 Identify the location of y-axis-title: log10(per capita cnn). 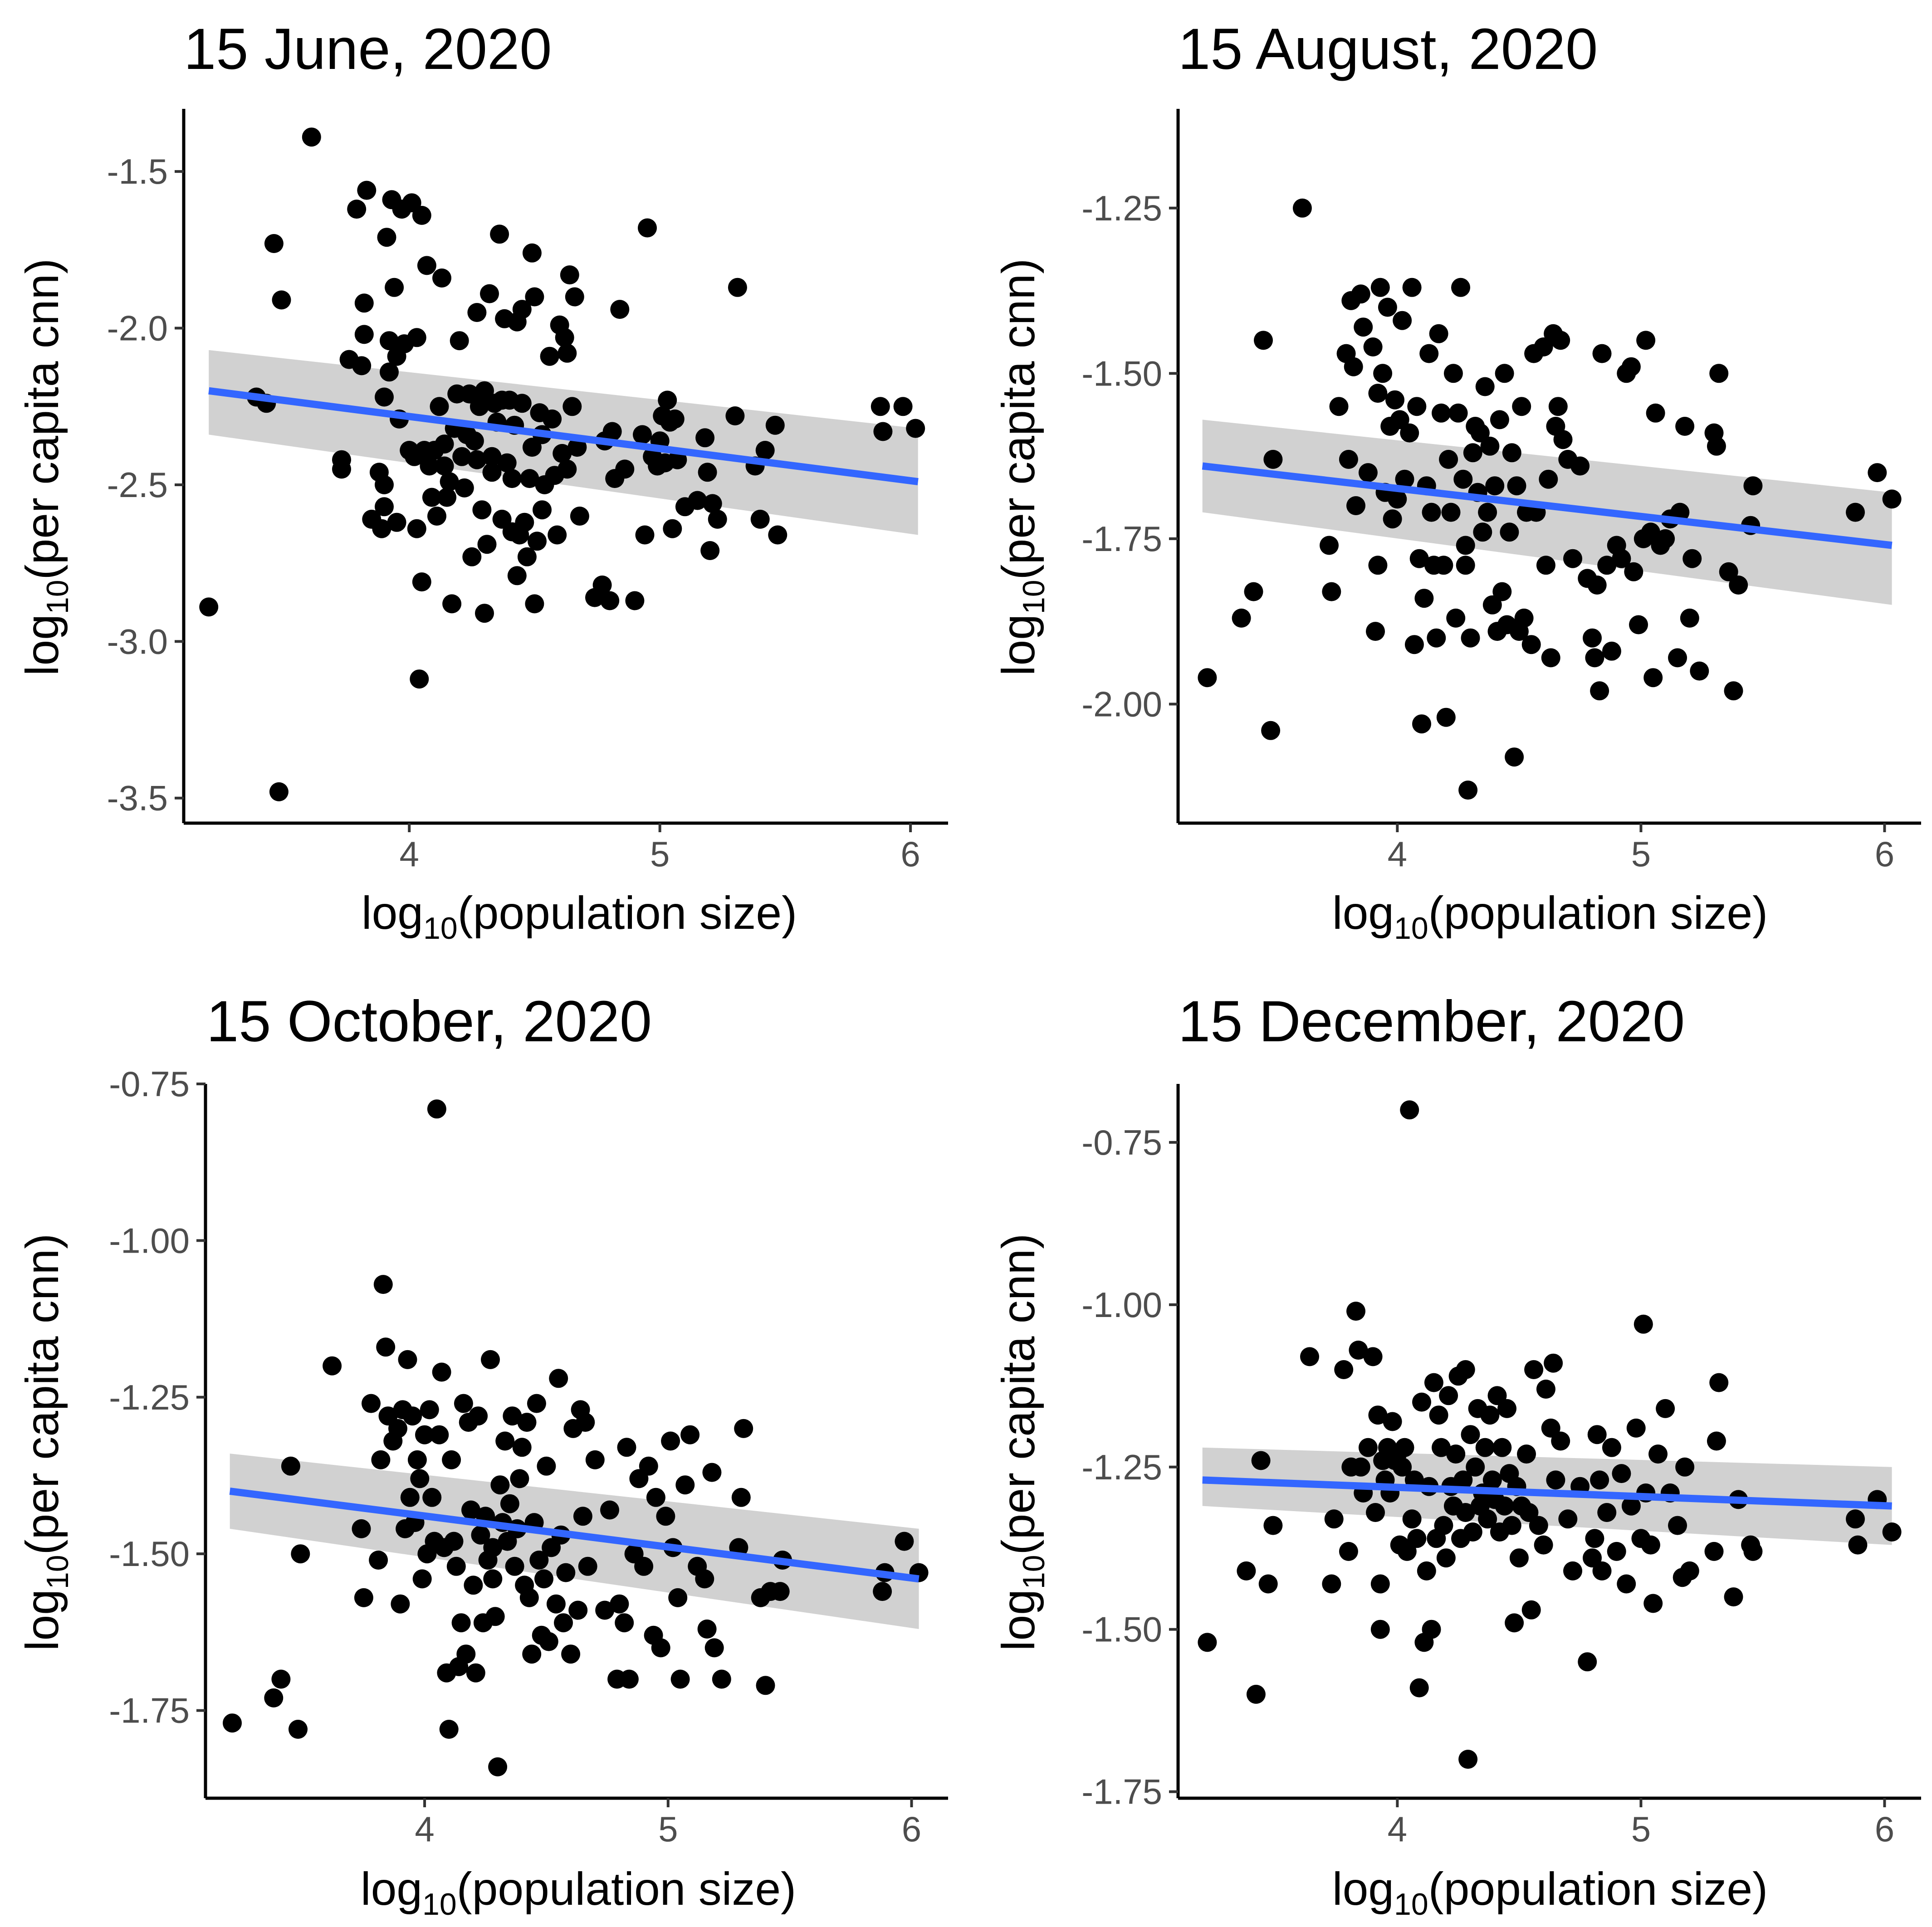
(45, 468).